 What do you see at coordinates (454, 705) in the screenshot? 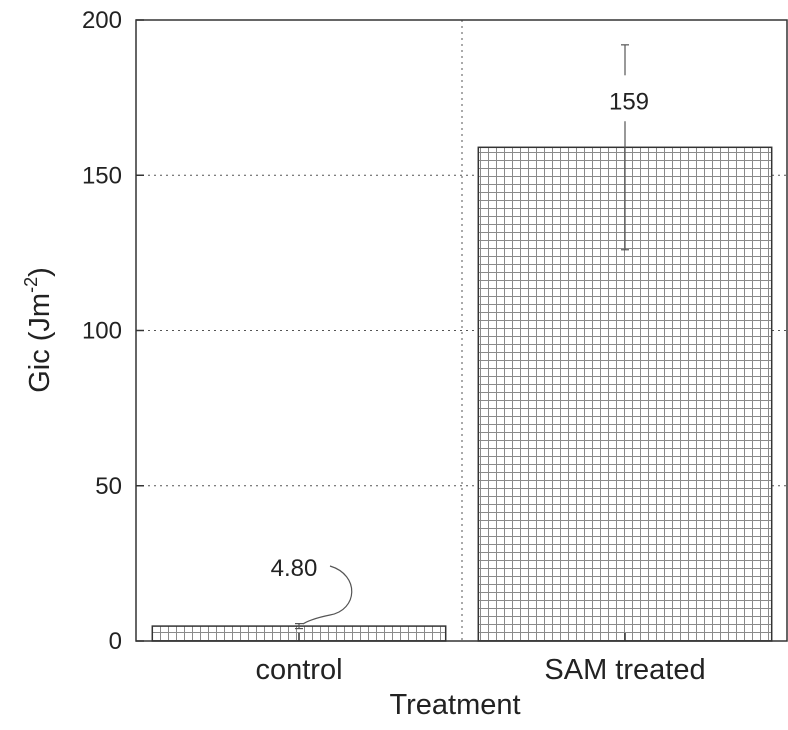
I see `x-axis-title: Treatment` at bounding box center [454, 705].